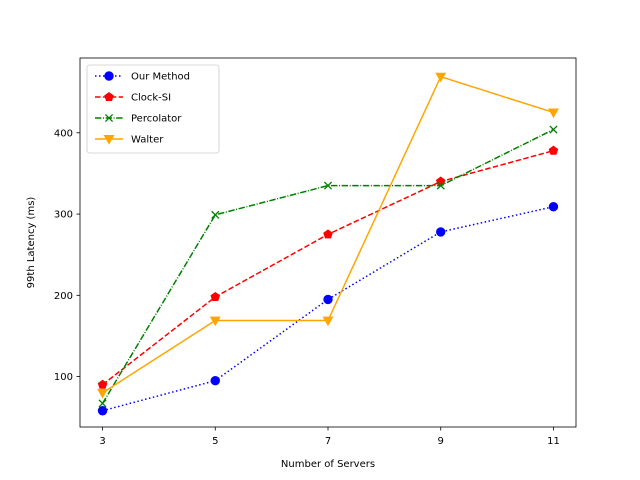 The image size is (640, 480). What do you see at coordinates (328, 441) in the screenshot?
I see `x-tick-label: 7` at bounding box center [328, 441].